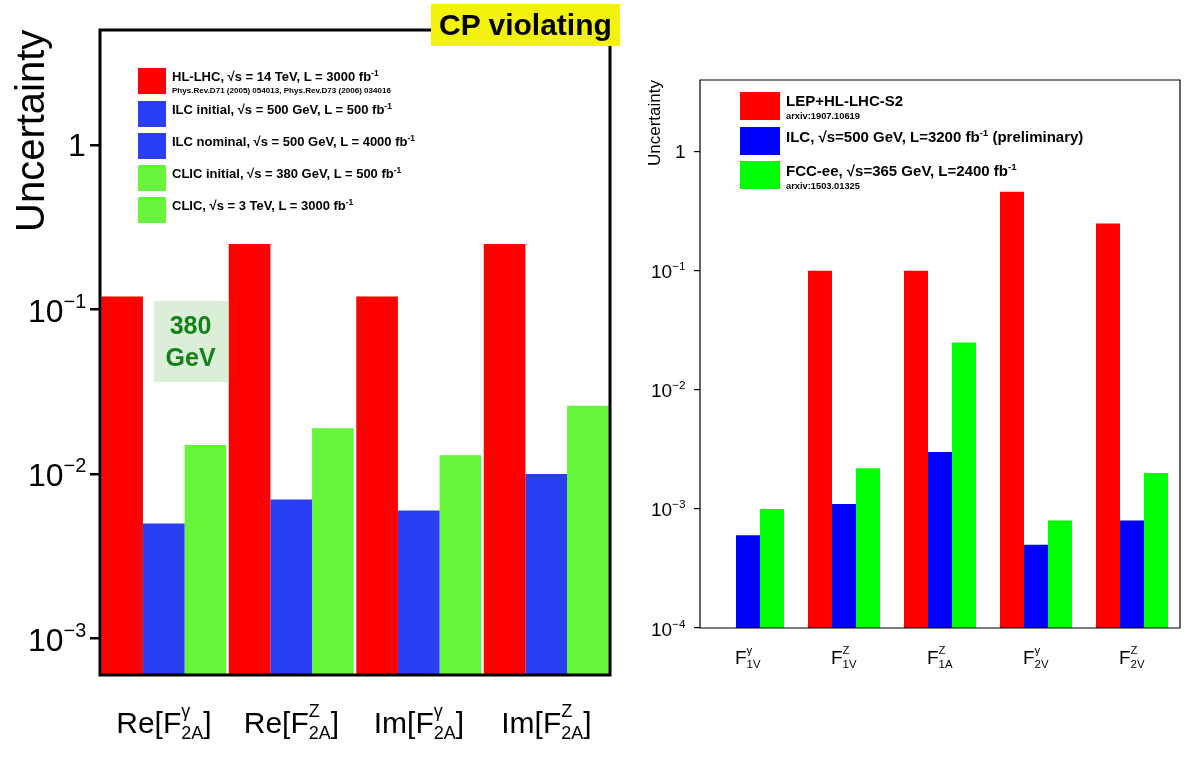  What do you see at coordinates (845, 106) in the screenshot?
I see `legend-label: LEP+HL-LHC-S2 arxiv:1907.10619` at bounding box center [845, 106].